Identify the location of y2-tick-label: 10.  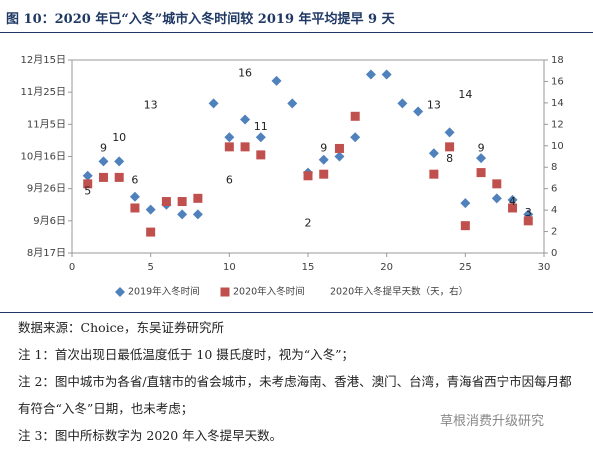
(557, 146).